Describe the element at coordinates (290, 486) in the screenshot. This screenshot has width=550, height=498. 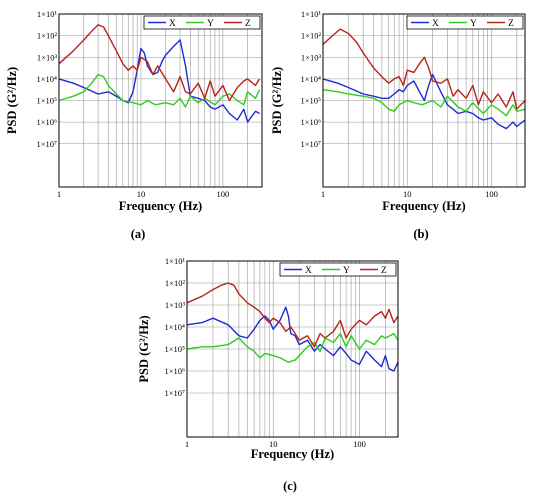
I see `panel-label: (c)` at that location.